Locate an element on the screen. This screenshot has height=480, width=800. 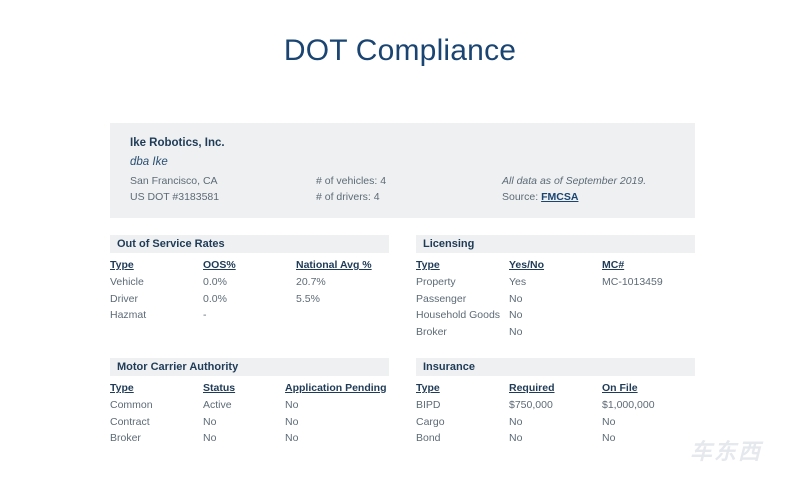
insurance-section-title: Insurance is located at coordinates (555, 367).